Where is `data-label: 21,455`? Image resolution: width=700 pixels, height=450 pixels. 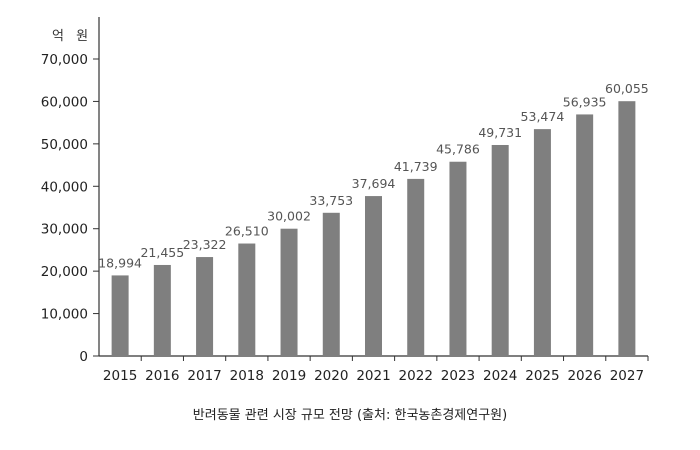
data-label: 21,455 is located at coordinates (162, 252).